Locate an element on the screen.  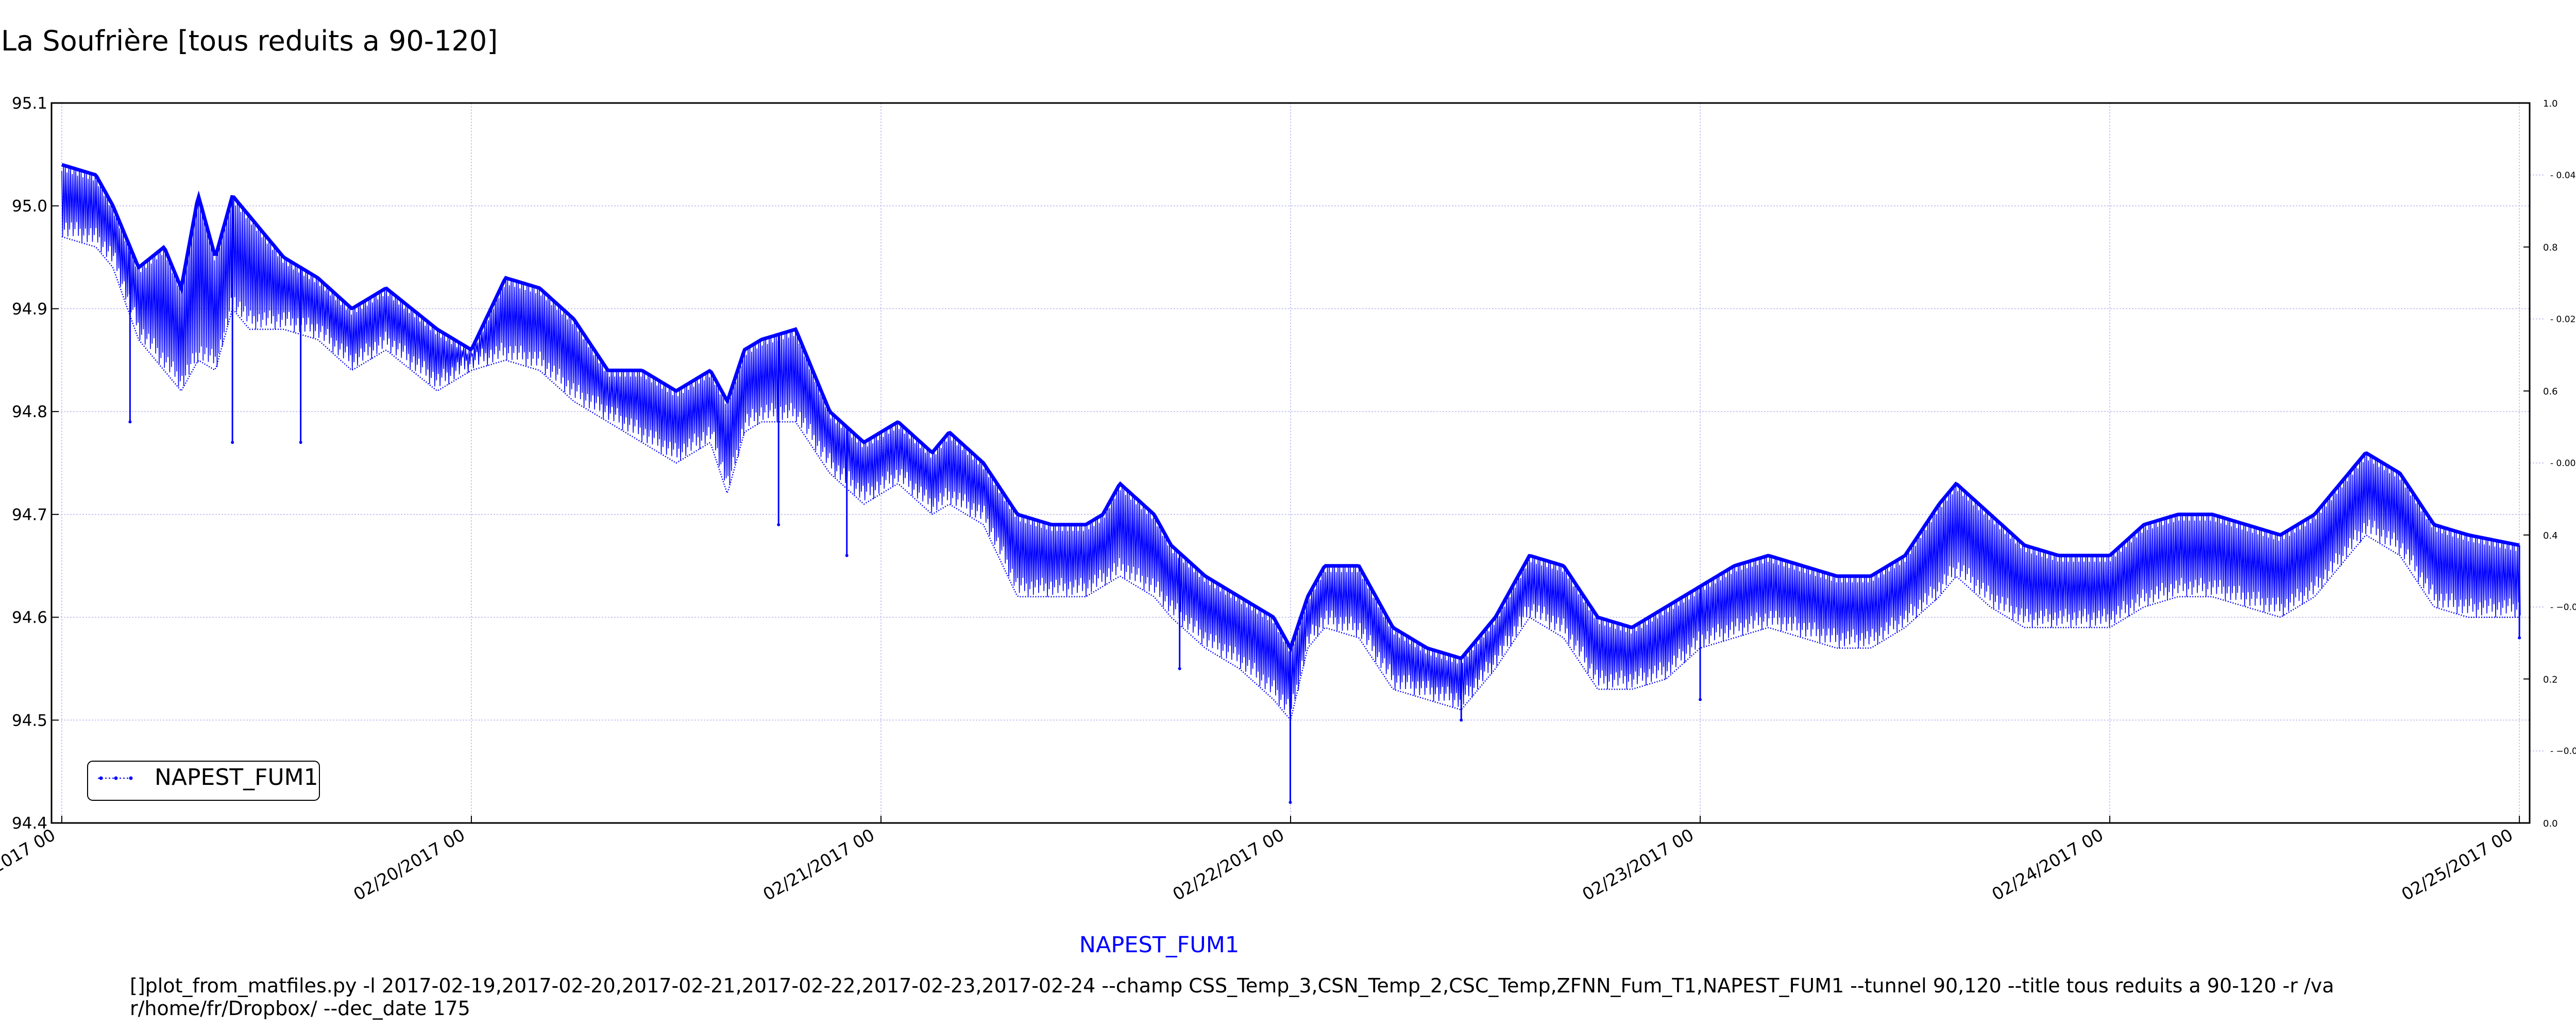
x-tick-label: 02/23/2017 00 is located at coordinates (1638, 864).